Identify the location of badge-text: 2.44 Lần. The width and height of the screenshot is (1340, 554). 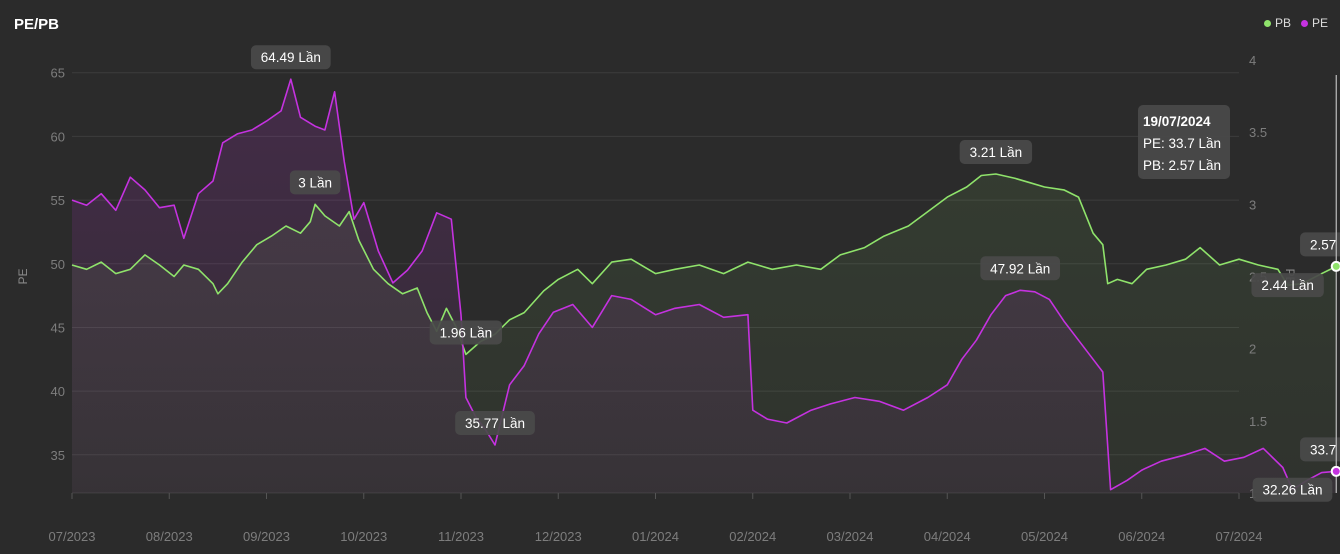
(1287, 285).